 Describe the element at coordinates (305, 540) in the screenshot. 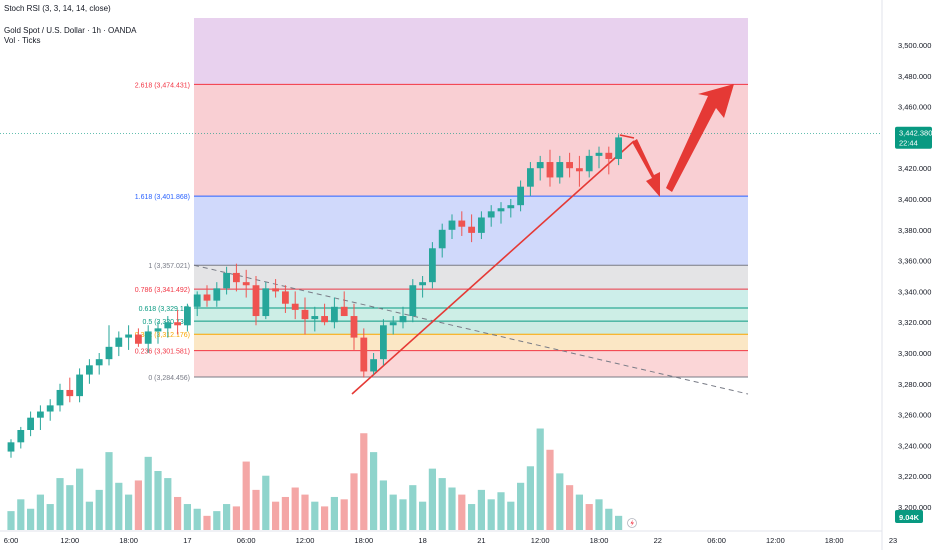

I see `time-tick-label: 12:00` at that location.